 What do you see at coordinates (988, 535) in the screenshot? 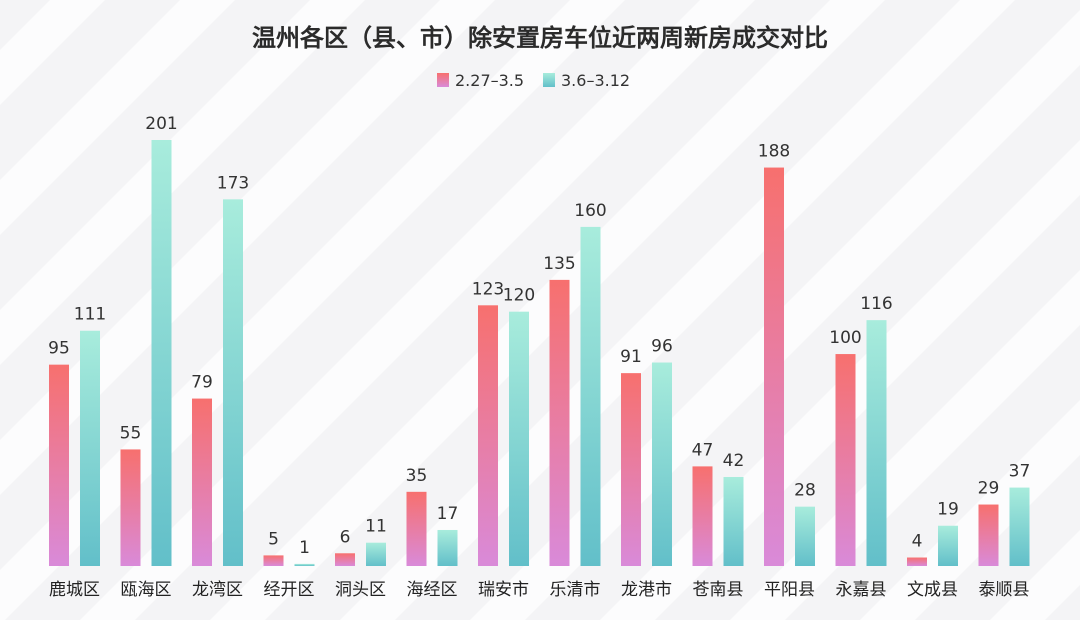
I see `bar-泰顺县-s1` at bounding box center [988, 535].